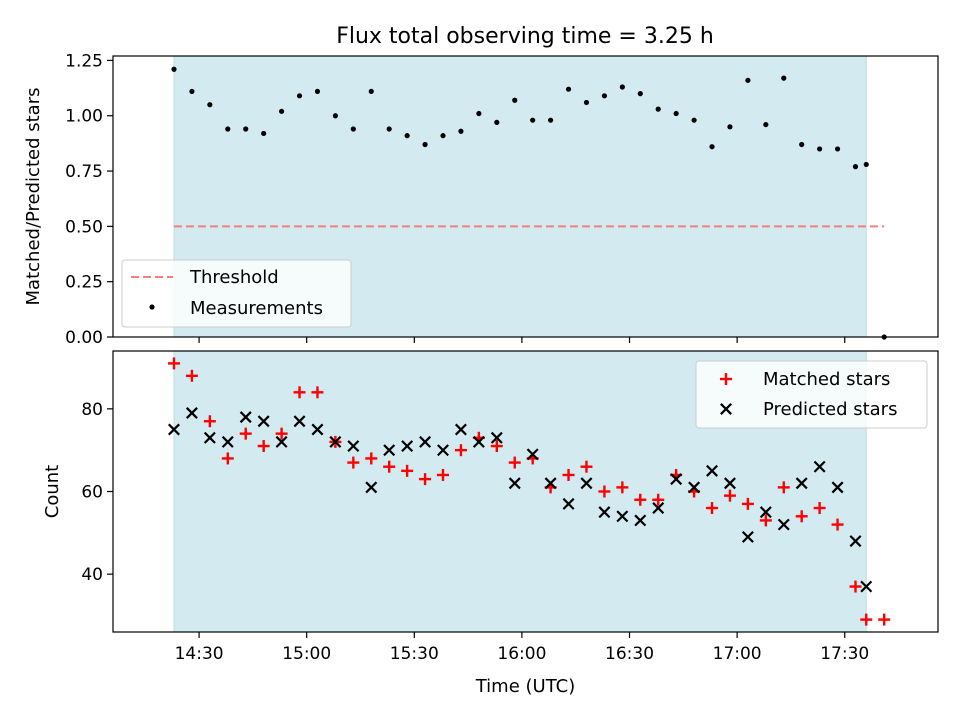 This screenshot has width=960, height=724. I want to click on bottom-y-tick-label: 60, so click(92, 493).